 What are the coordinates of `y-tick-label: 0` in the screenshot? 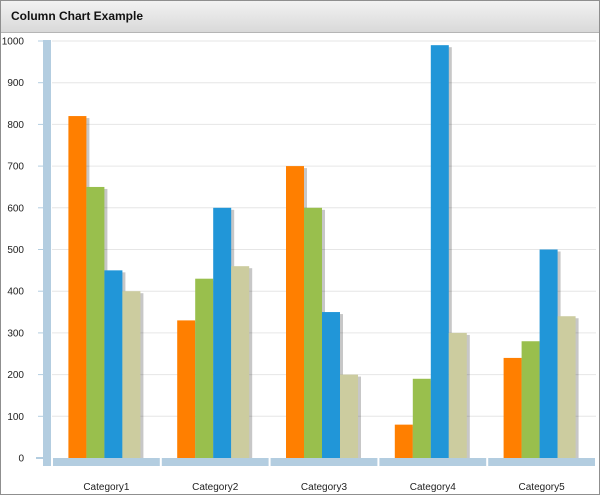 It's located at (21, 459).